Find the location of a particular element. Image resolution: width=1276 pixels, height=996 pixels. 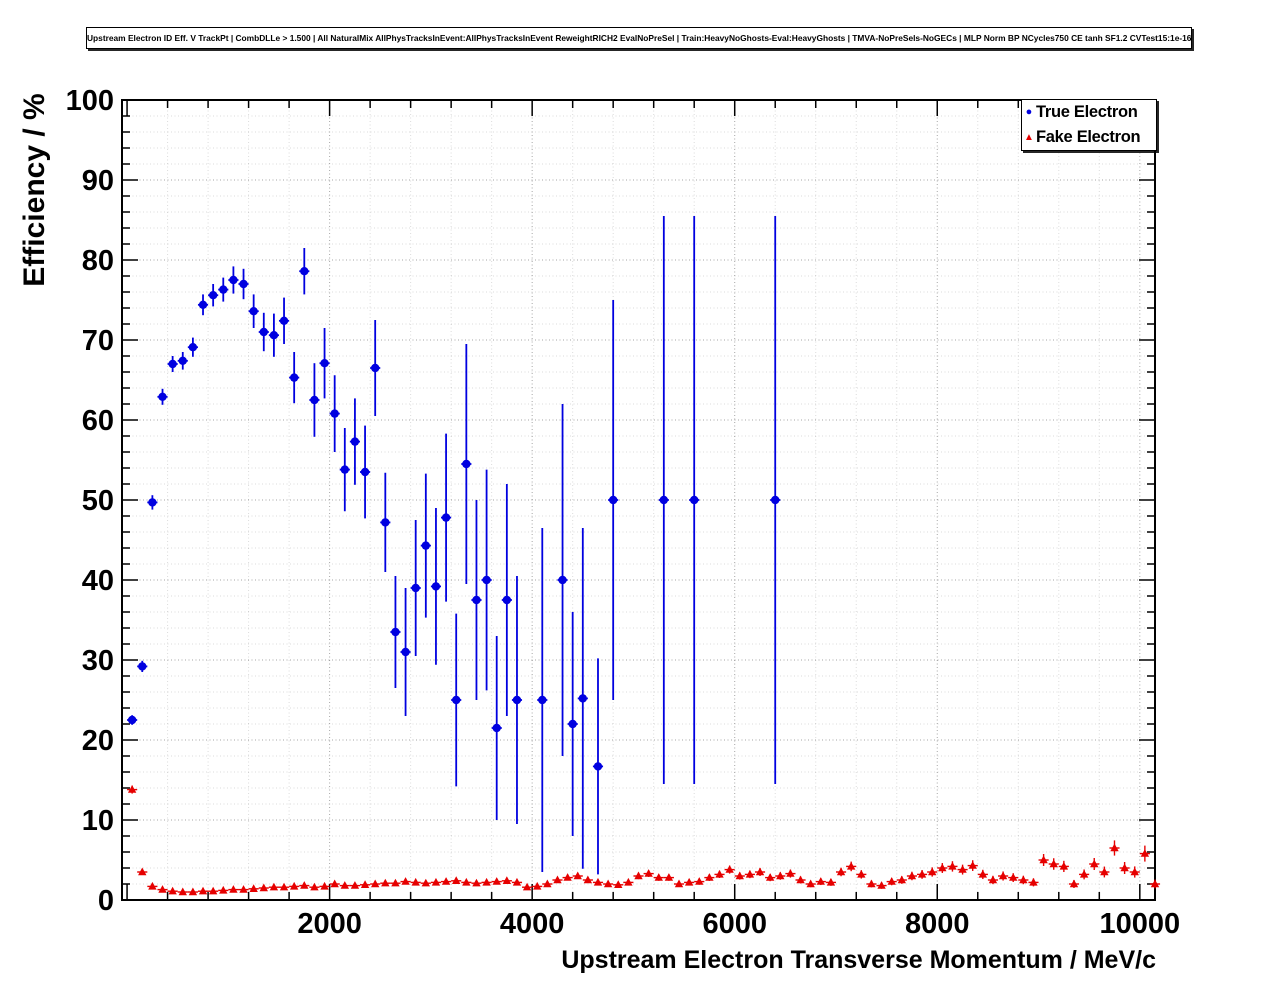

x-tick-label: 8000 is located at coordinates (937, 924).